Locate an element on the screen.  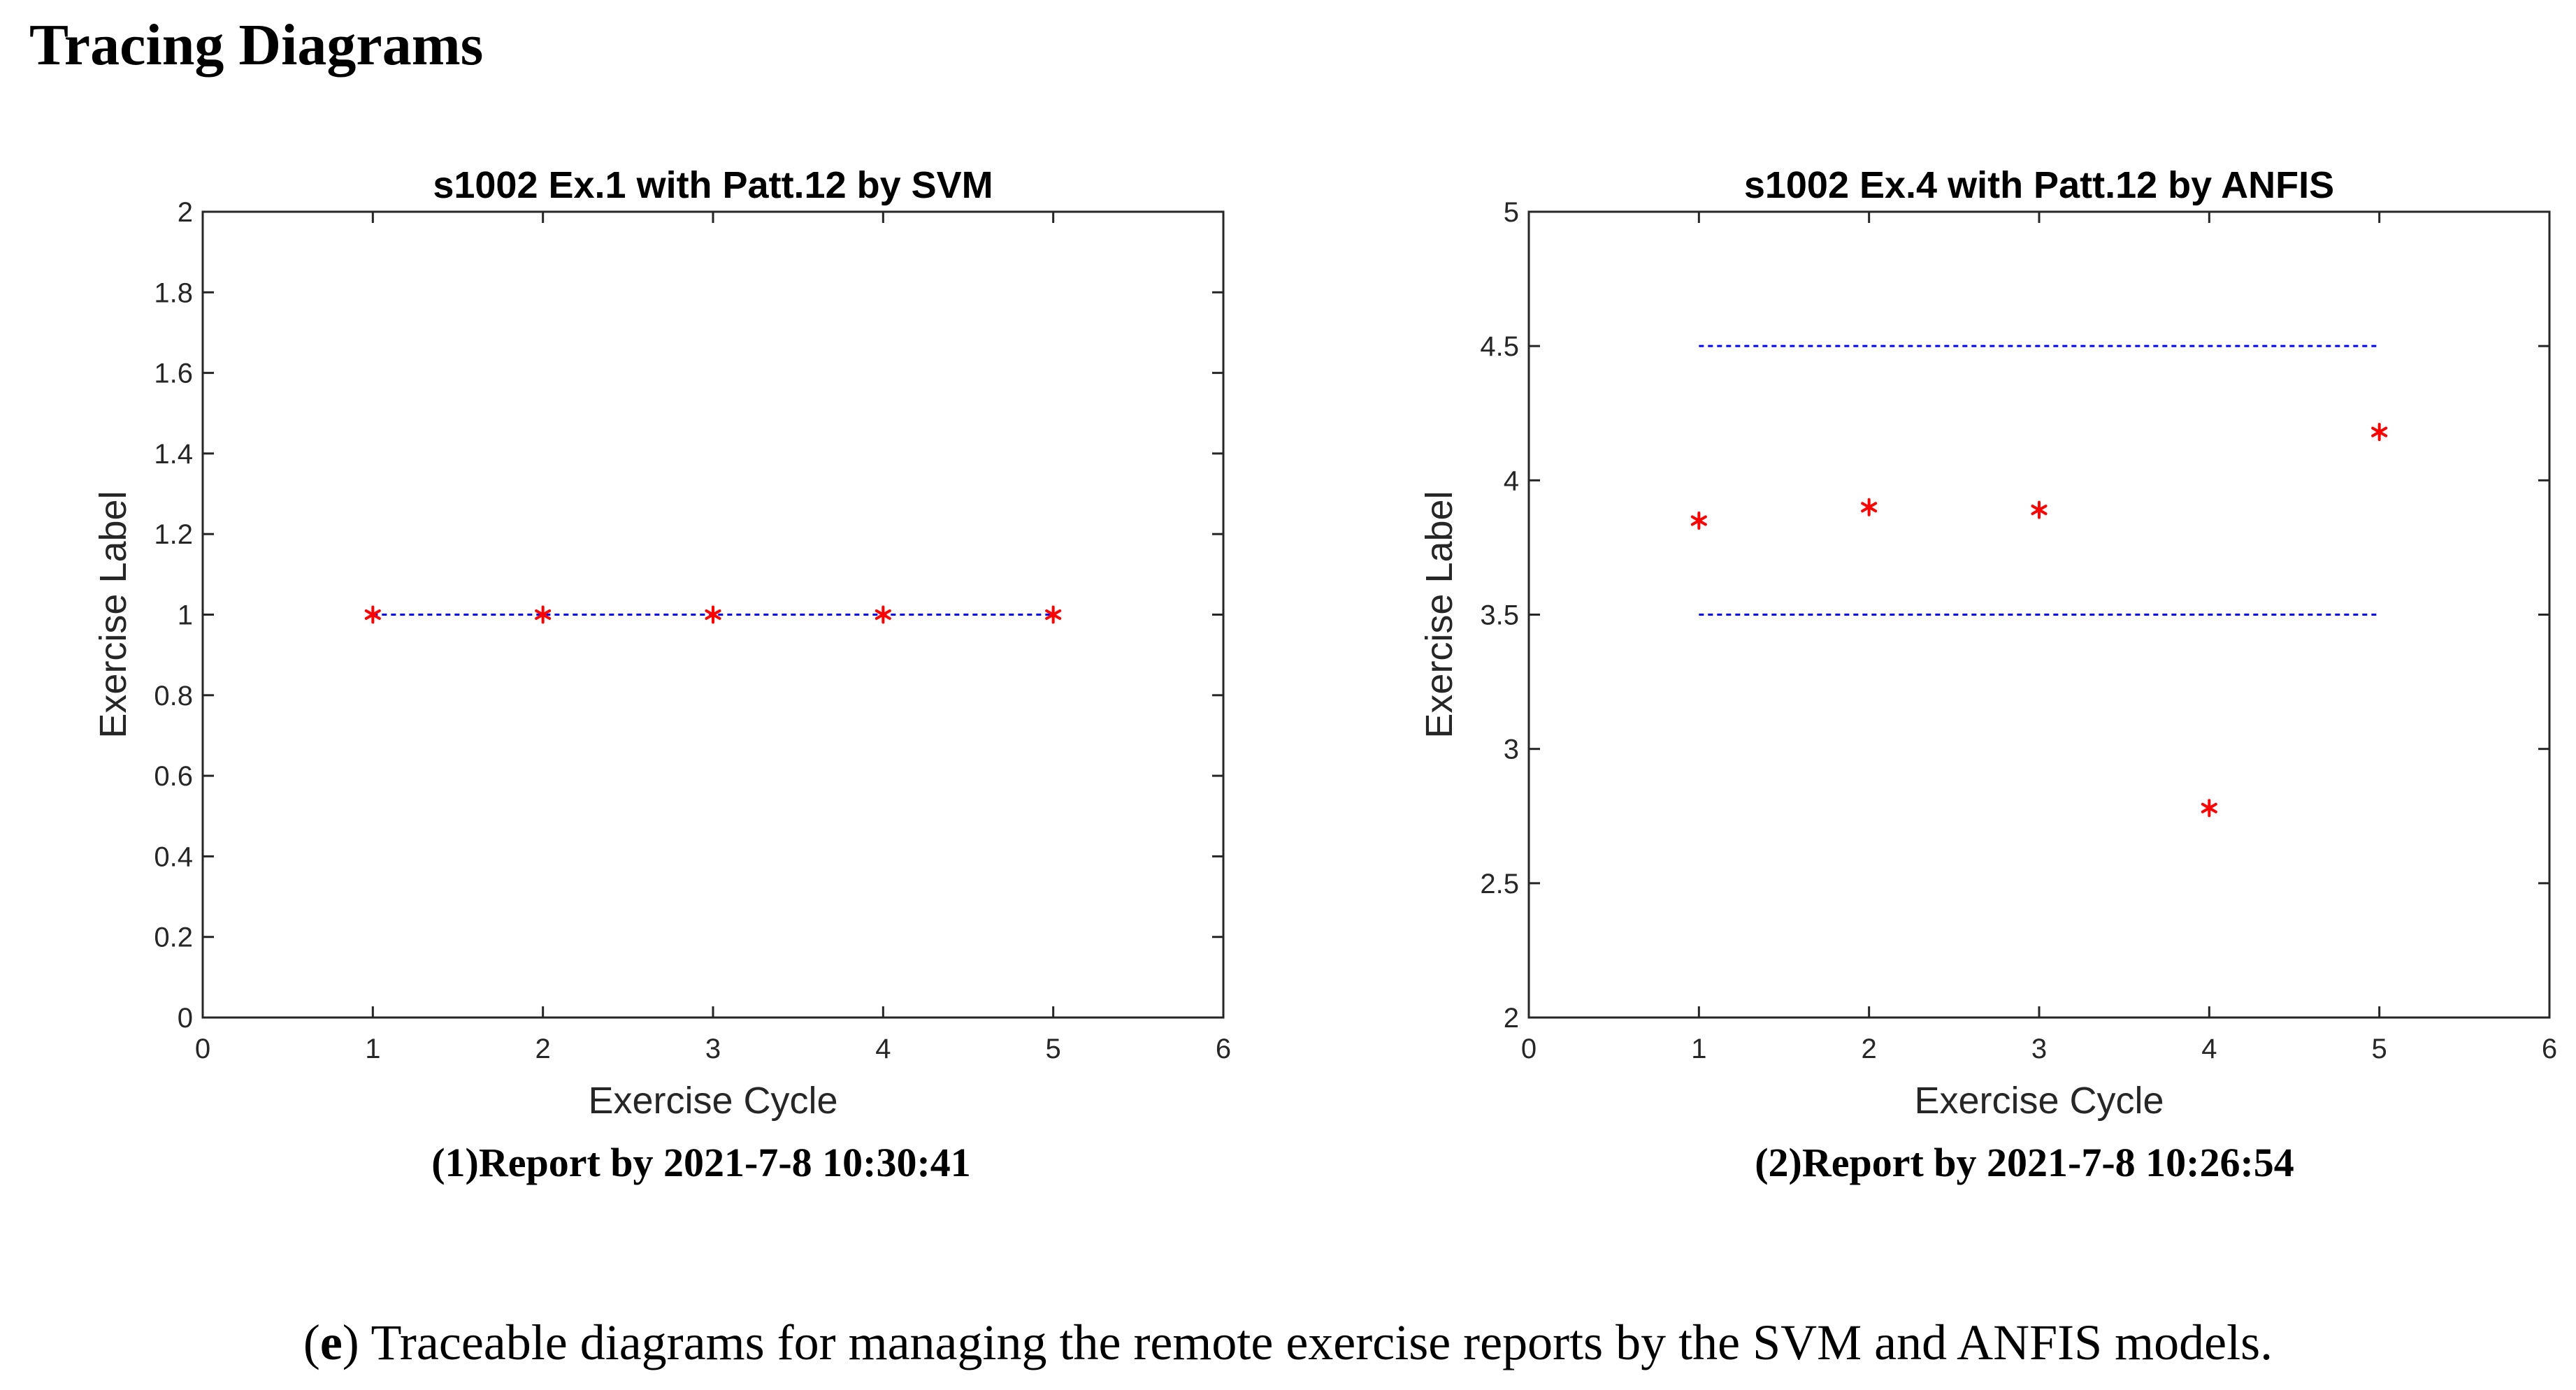
report-caption-2: (2)Report by 2021-7-8 10:26:54 is located at coordinates (2024, 1162).